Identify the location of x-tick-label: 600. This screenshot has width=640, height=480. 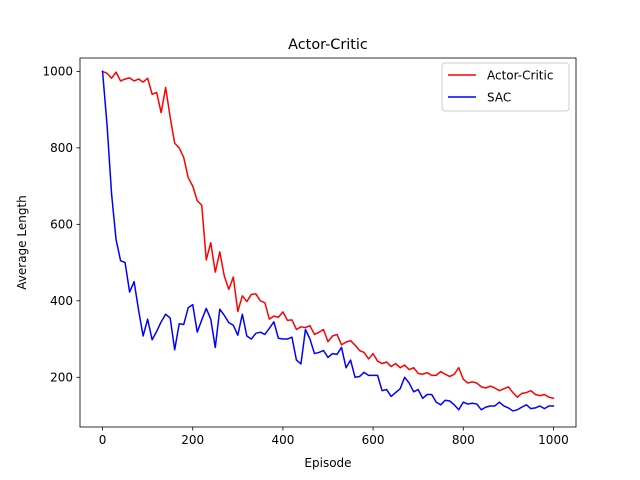
(373, 440).